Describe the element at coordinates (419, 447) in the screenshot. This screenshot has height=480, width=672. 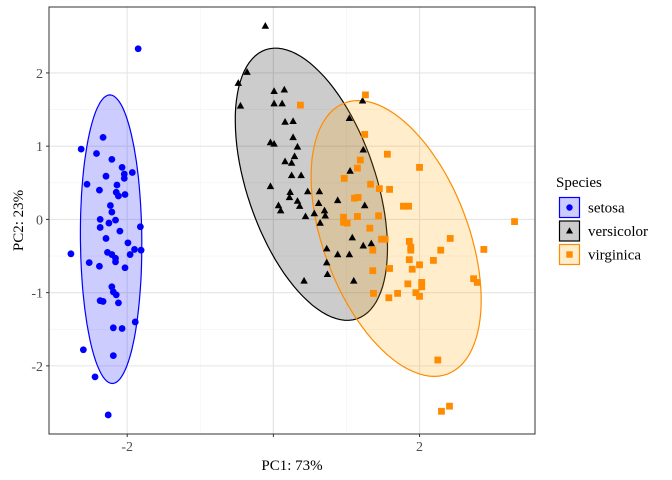
I see `x-tick-label: 2` at that location.